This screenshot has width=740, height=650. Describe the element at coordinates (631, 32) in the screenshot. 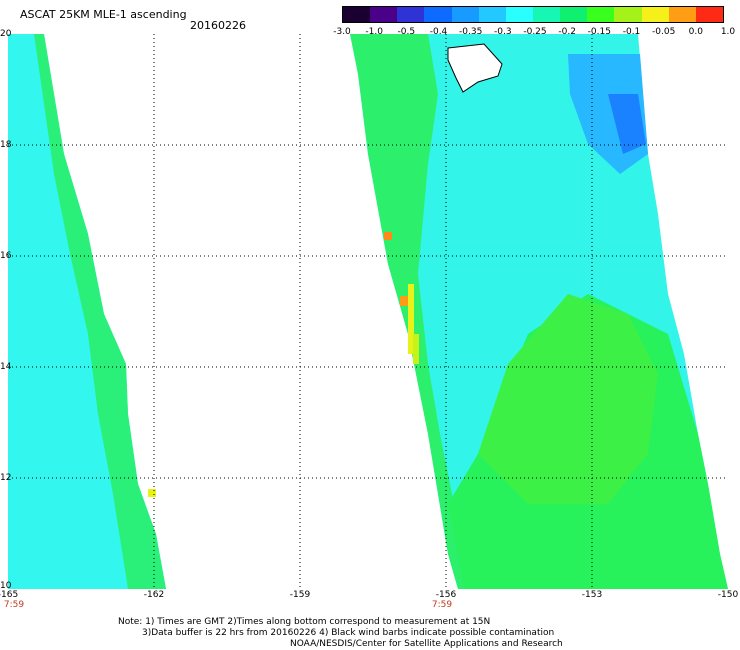

I see `colorbar-label: -0.1` at that location.